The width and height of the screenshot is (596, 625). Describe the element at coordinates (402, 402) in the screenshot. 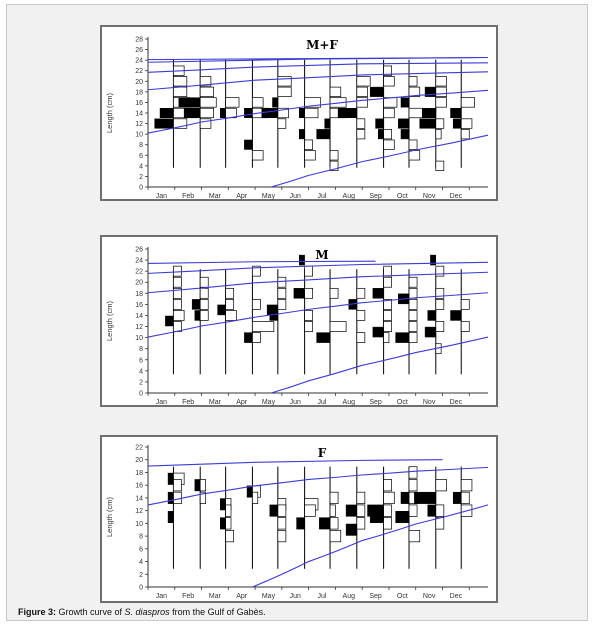

I see `x-tick-label-oct: Oct` at that location.